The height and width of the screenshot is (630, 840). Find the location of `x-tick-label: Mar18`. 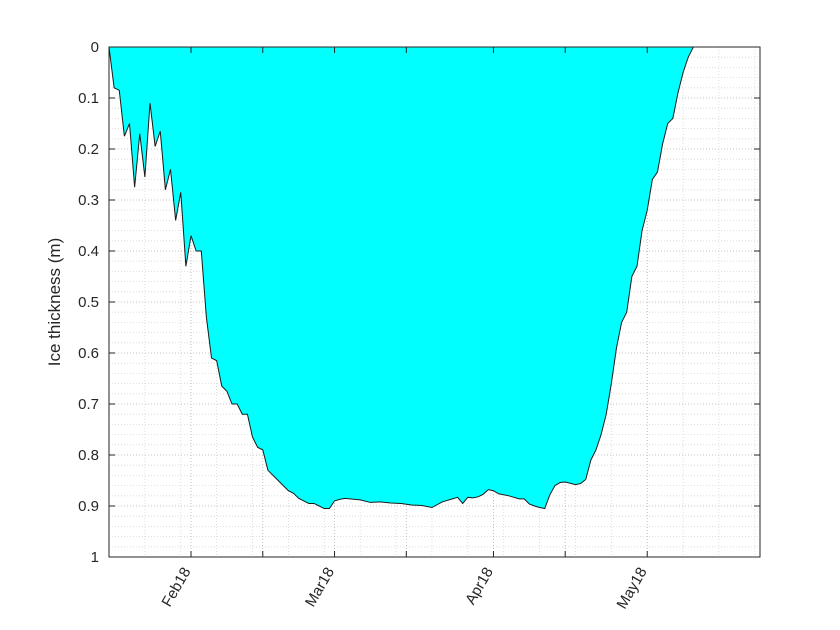

x-tick-label: Mar18 is located at coordinates (320, 586).